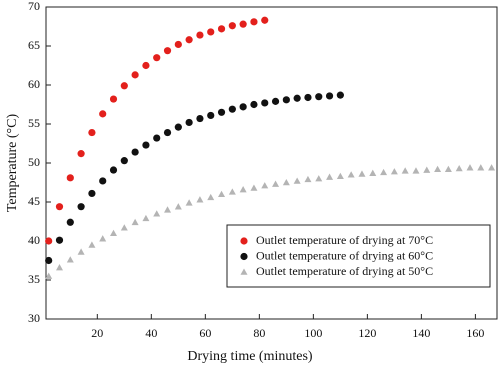  Describe the element at coordinates (34, 162) in the screenshot. I see `y-tick-label: 50` at that location.